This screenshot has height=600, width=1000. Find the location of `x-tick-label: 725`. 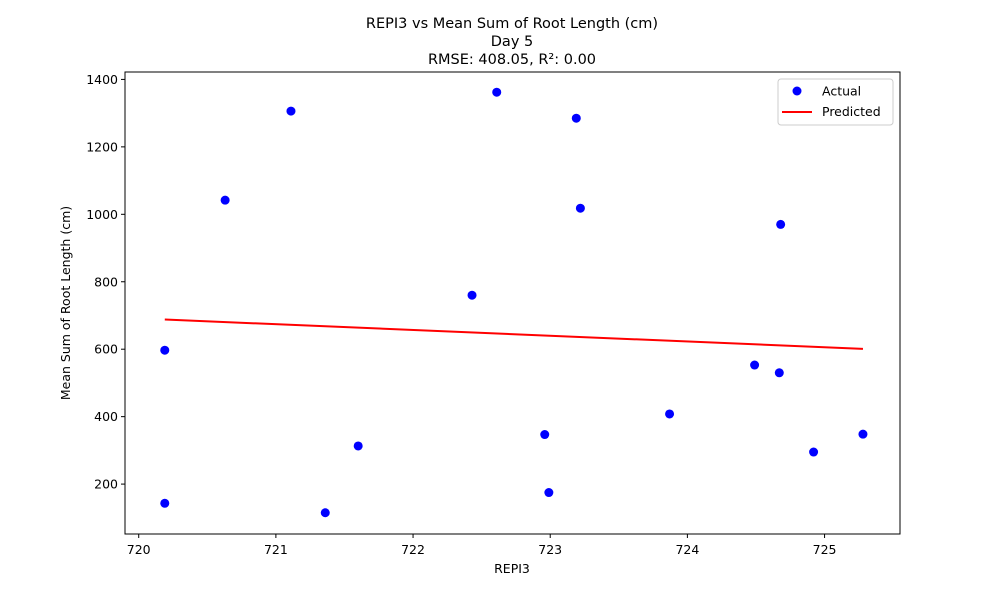

x-tick-label: 725 is located at coordinates (825, 549).